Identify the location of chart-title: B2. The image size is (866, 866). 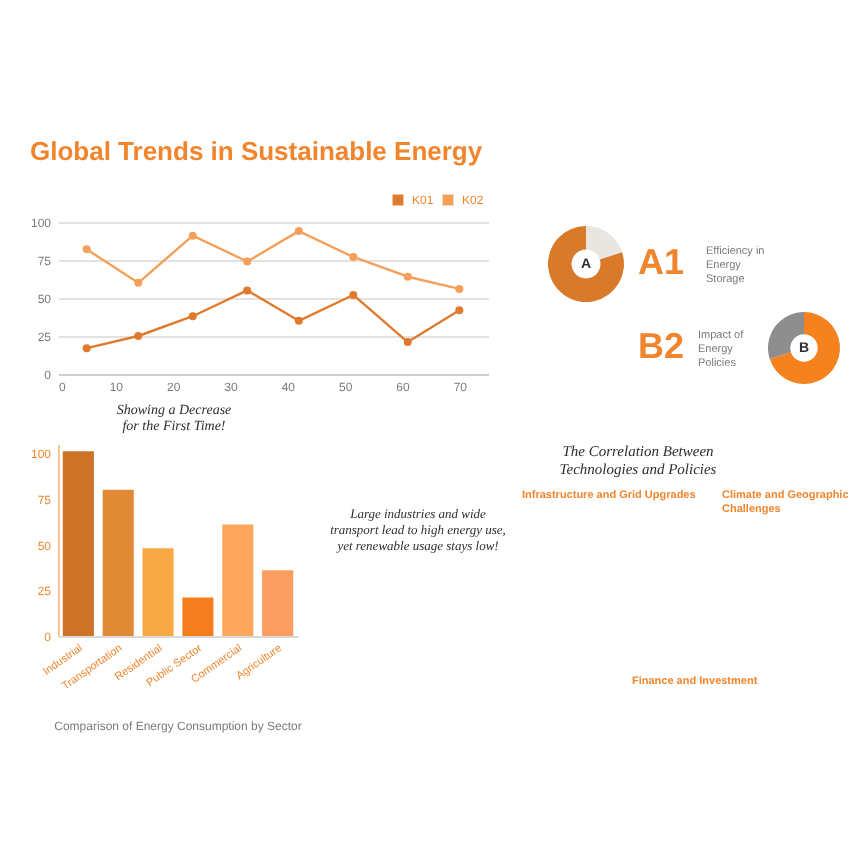
(661, 346).